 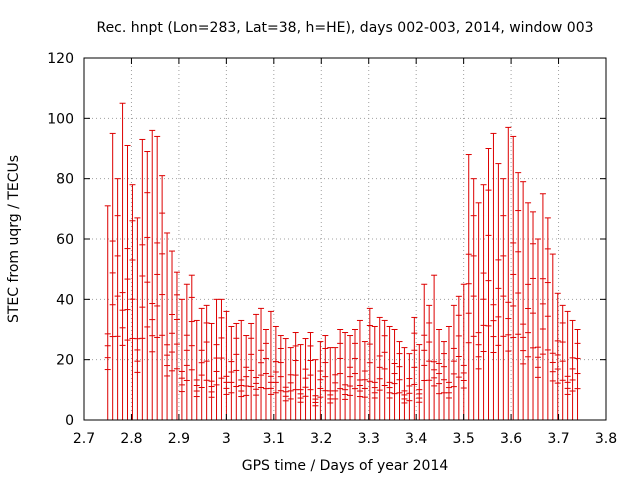 What do you see at coordinates (60, 119) in the screenshot?
I see `y-tick-label: 100` at bounding box center [60, 119].